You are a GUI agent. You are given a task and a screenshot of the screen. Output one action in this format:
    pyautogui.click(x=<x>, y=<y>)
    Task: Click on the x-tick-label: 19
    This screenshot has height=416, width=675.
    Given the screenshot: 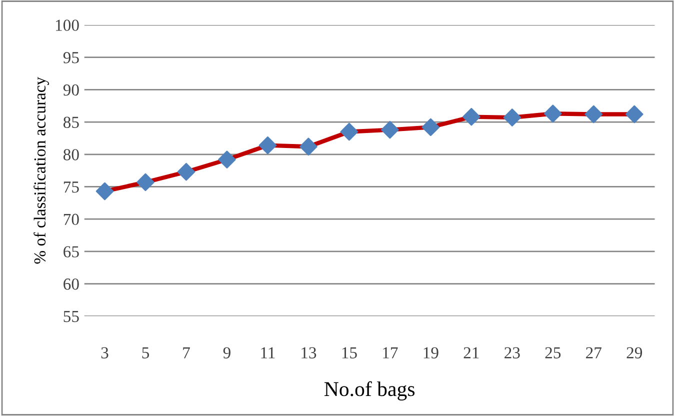 What is the action you would take?
    pyautogui.click(x=431, y=352)
    